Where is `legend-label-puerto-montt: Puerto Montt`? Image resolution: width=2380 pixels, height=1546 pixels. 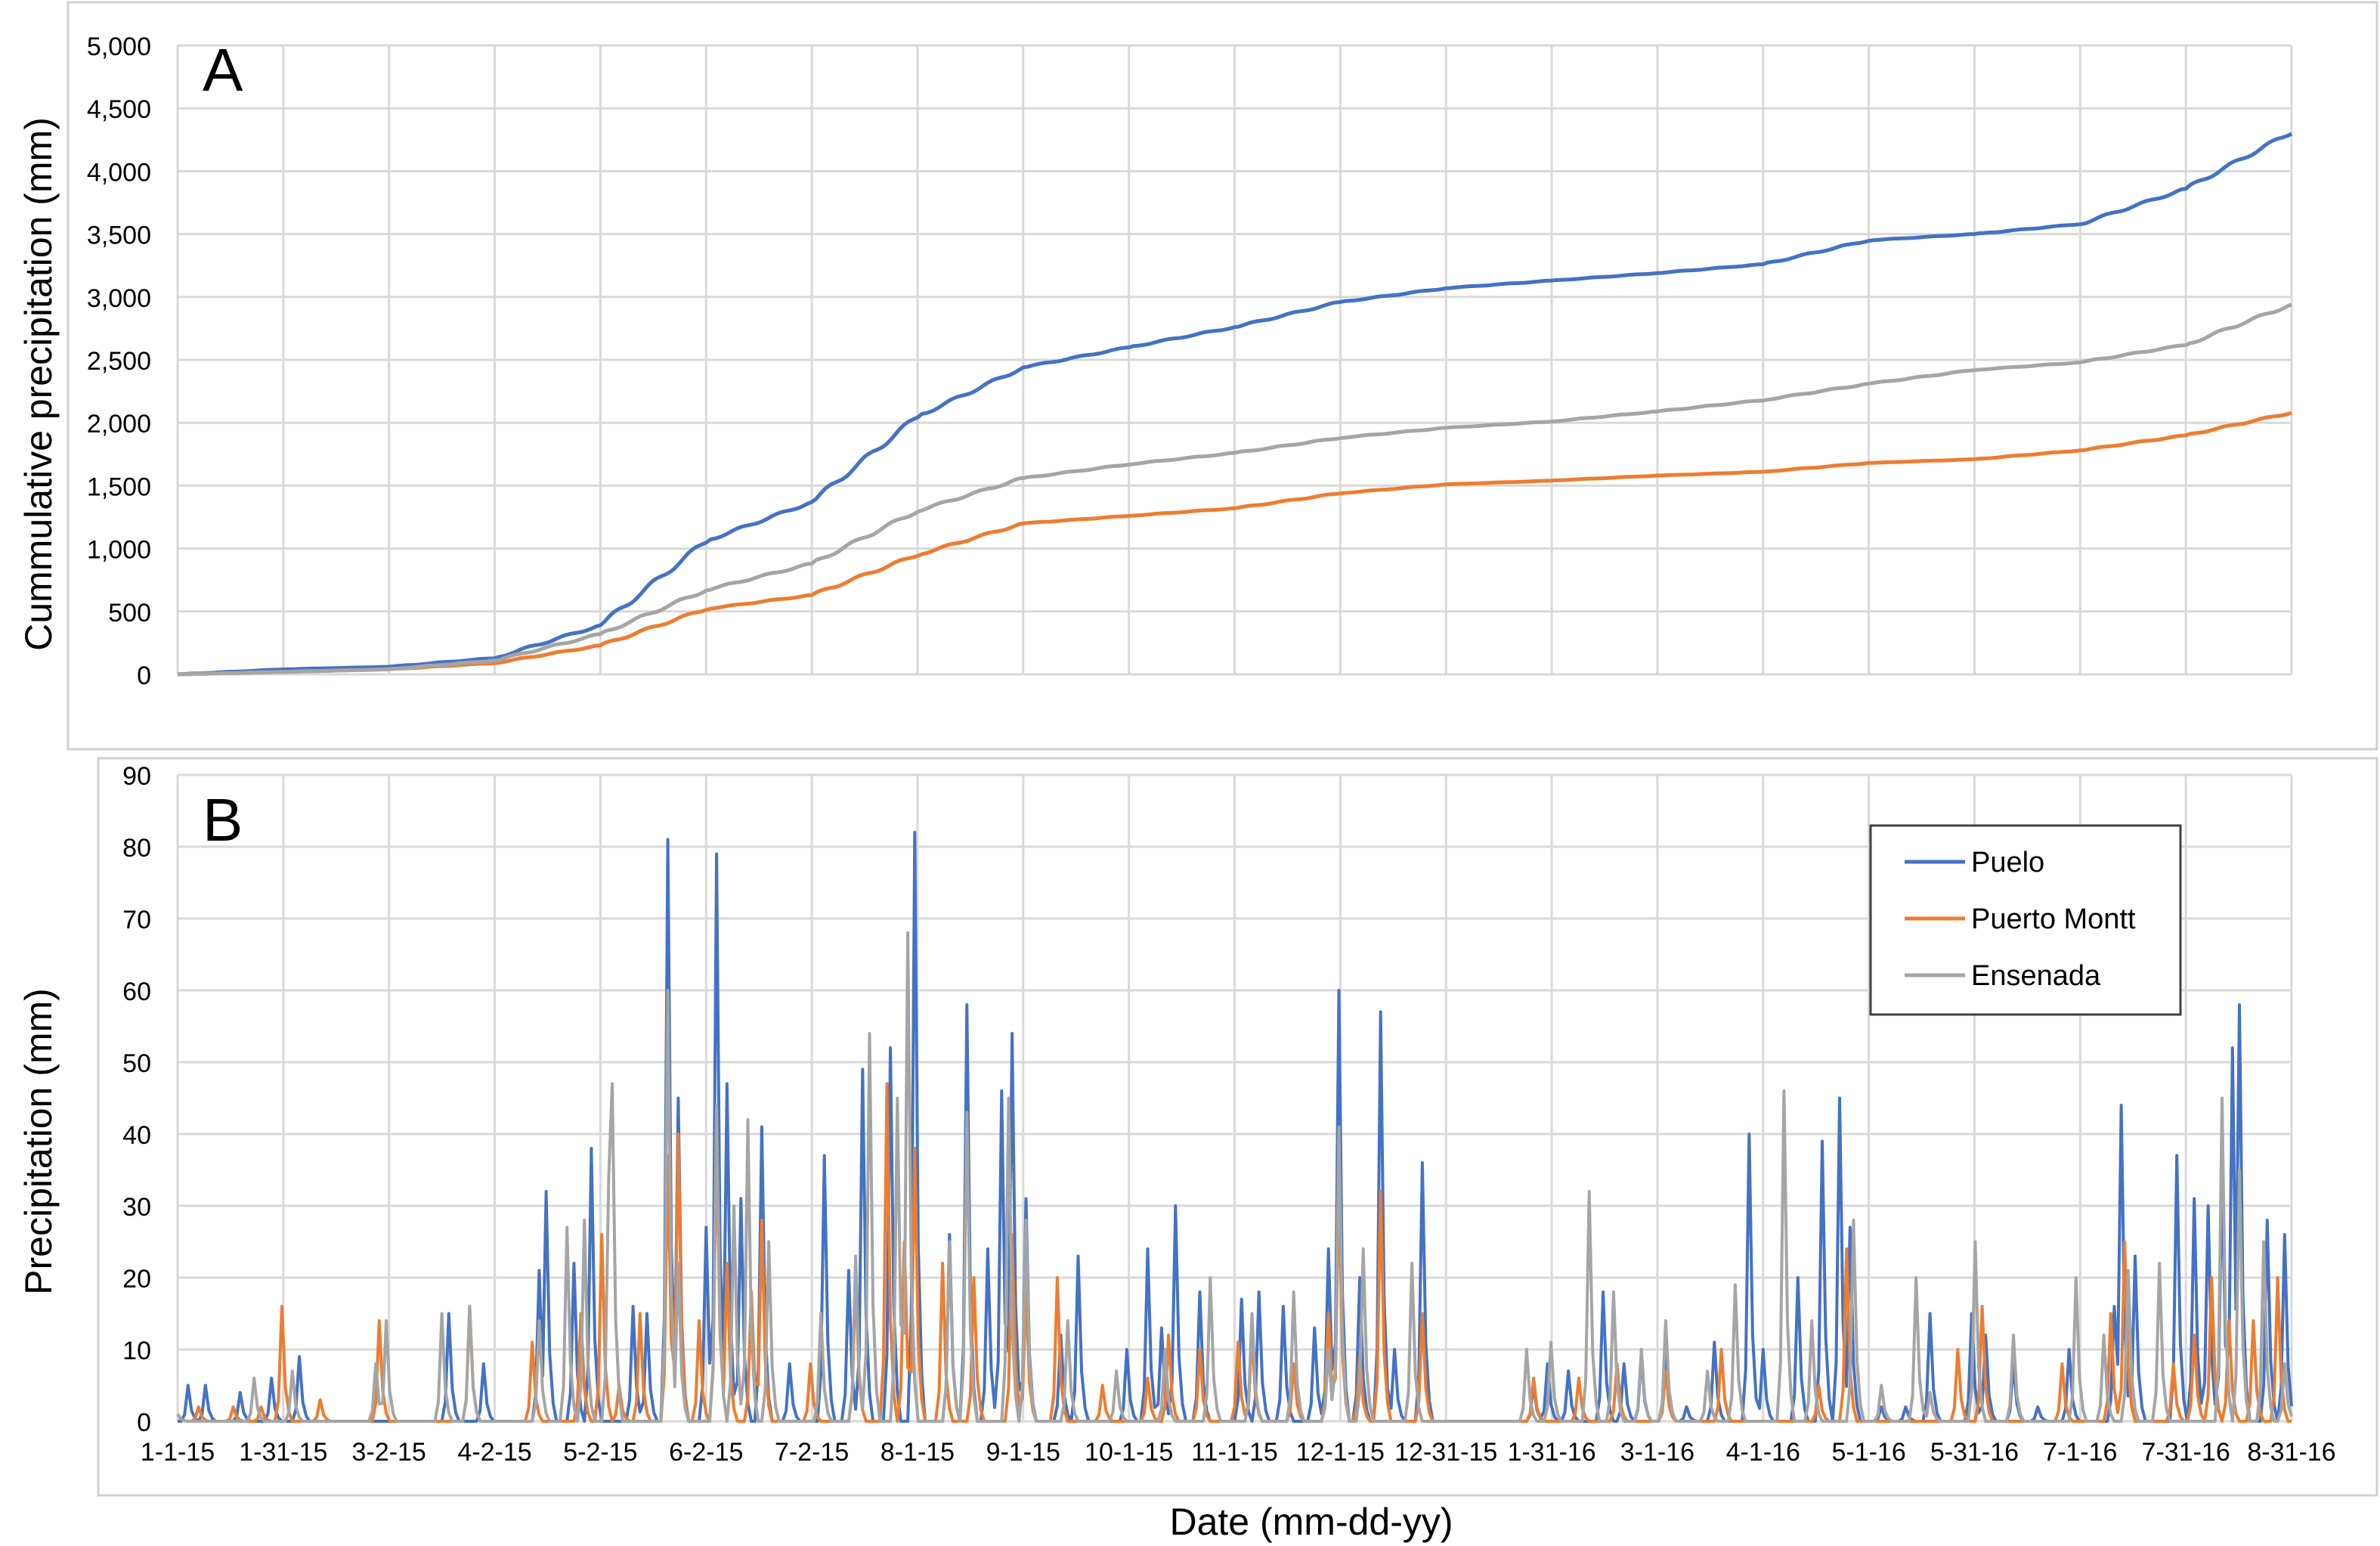
legend-label-puerto-montt: Puerto Montt is located at coordinates (2053, 919).